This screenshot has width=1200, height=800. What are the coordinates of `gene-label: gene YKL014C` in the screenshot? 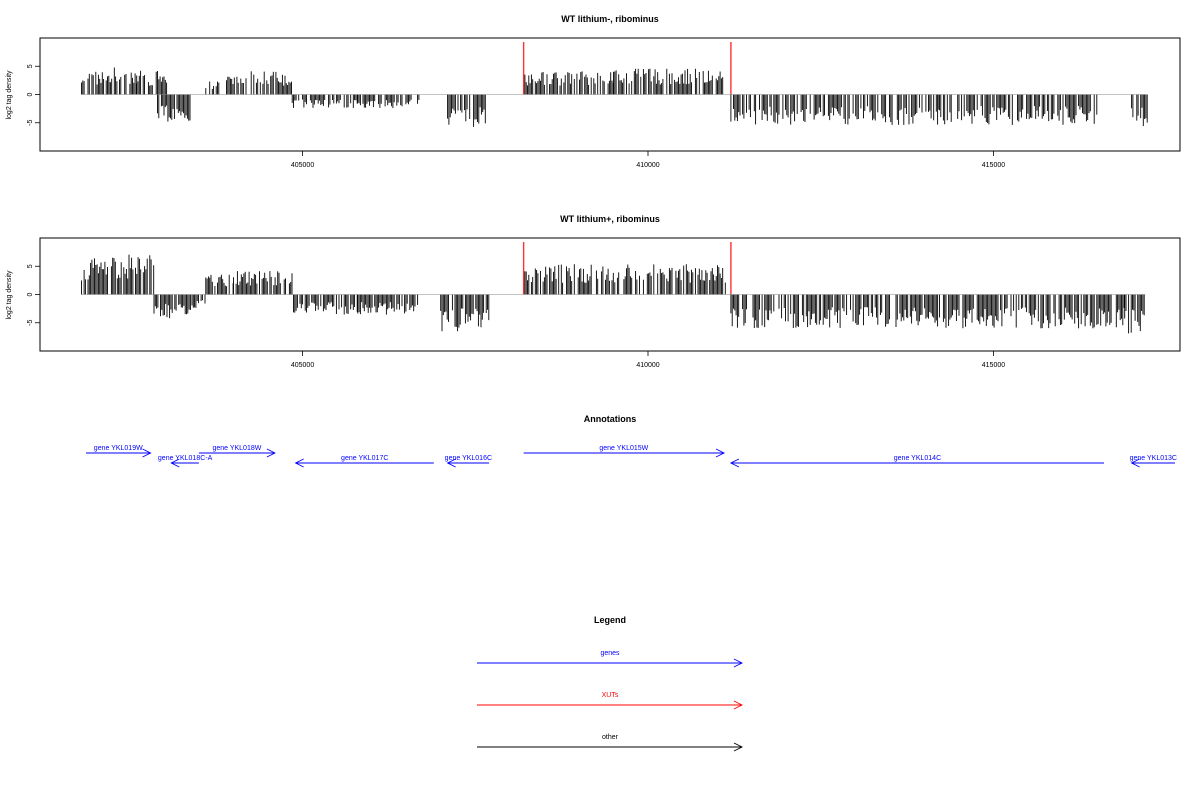 It's located at (917, 458).